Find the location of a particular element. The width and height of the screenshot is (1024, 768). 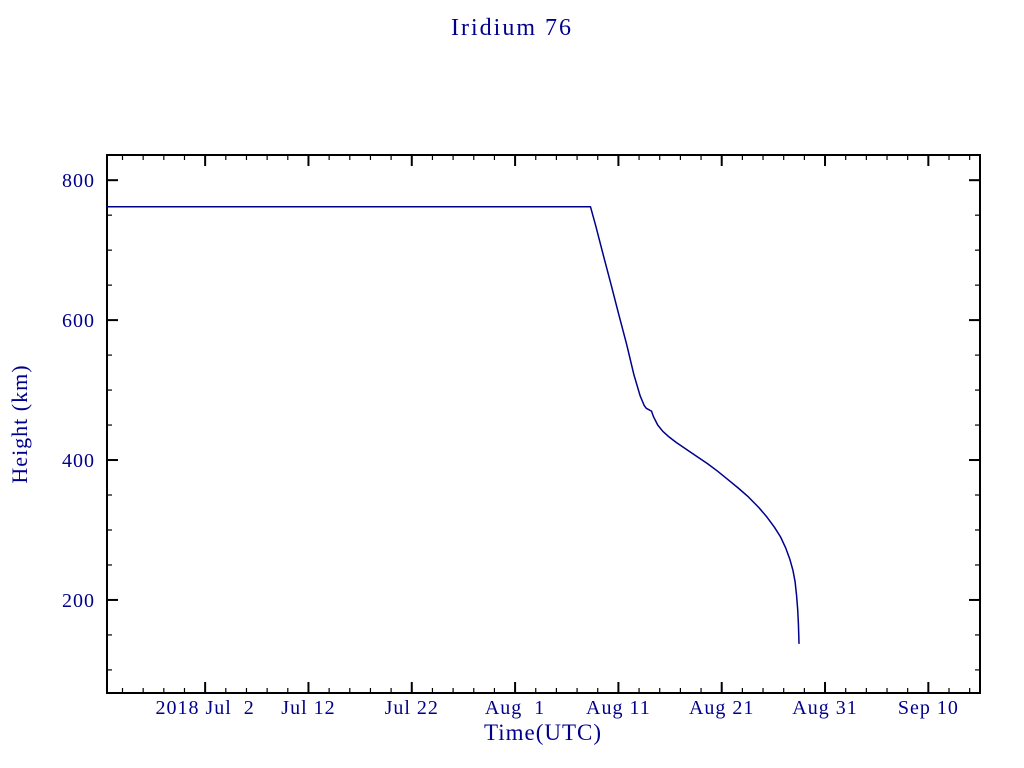

x-tick-label: Jul 12 is located at coordinates (308, 708).